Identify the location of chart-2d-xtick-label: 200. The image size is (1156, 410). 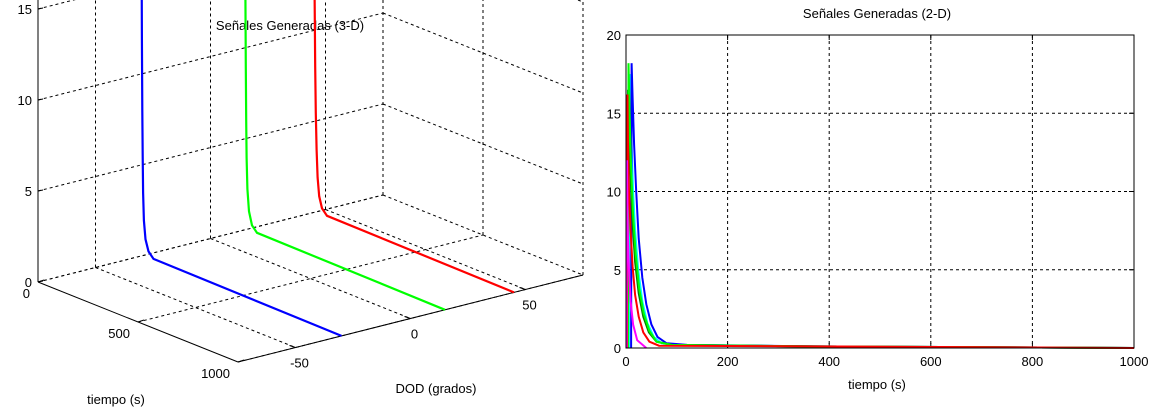
(728, 361).